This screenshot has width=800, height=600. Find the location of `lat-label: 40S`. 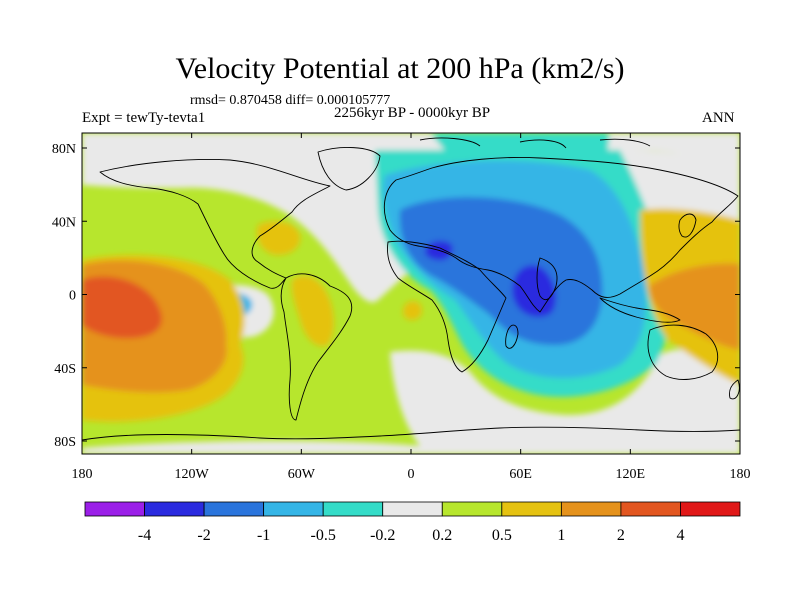

lat-label: 40S is located at coordinates (65, 369).